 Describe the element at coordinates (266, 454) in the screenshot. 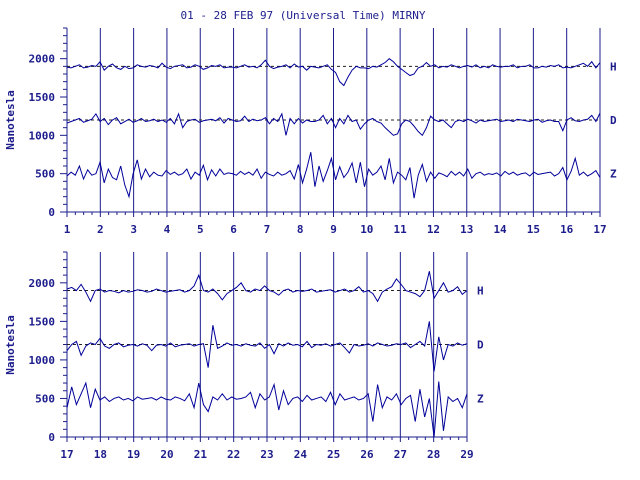

I see `x-tick-label: 23` at that location.